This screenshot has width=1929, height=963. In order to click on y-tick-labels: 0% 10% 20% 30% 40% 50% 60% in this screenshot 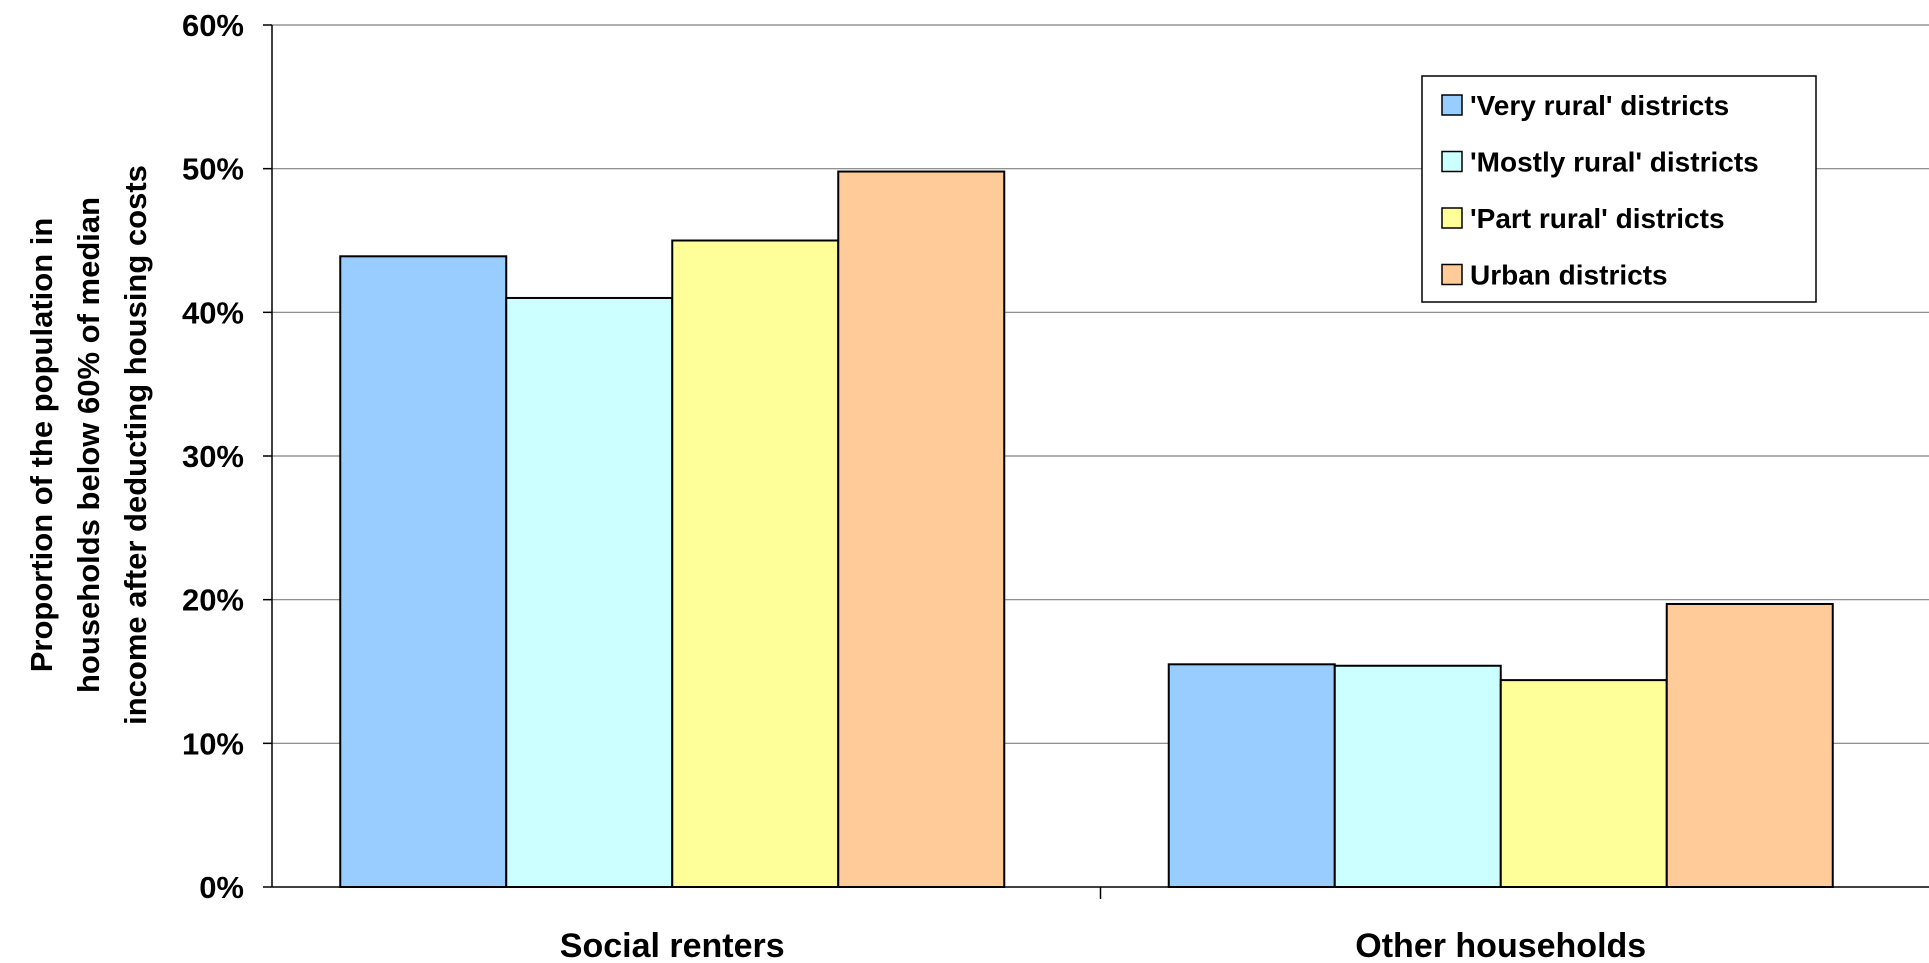, I will do `click(227, 456)`.